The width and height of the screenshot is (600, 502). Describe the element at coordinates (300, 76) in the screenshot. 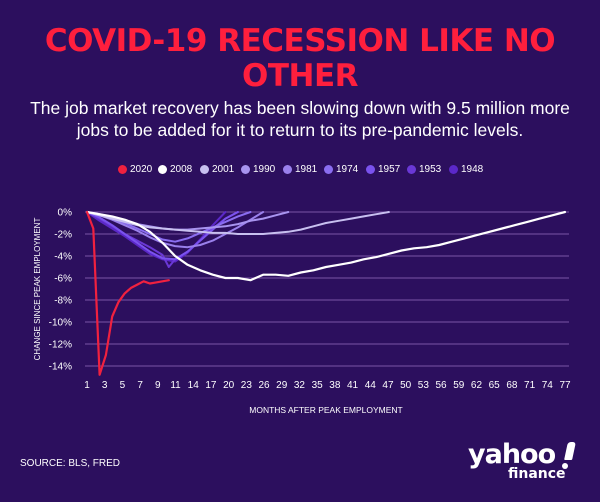

I see `chart-title-line-2: OTHER` at that location.